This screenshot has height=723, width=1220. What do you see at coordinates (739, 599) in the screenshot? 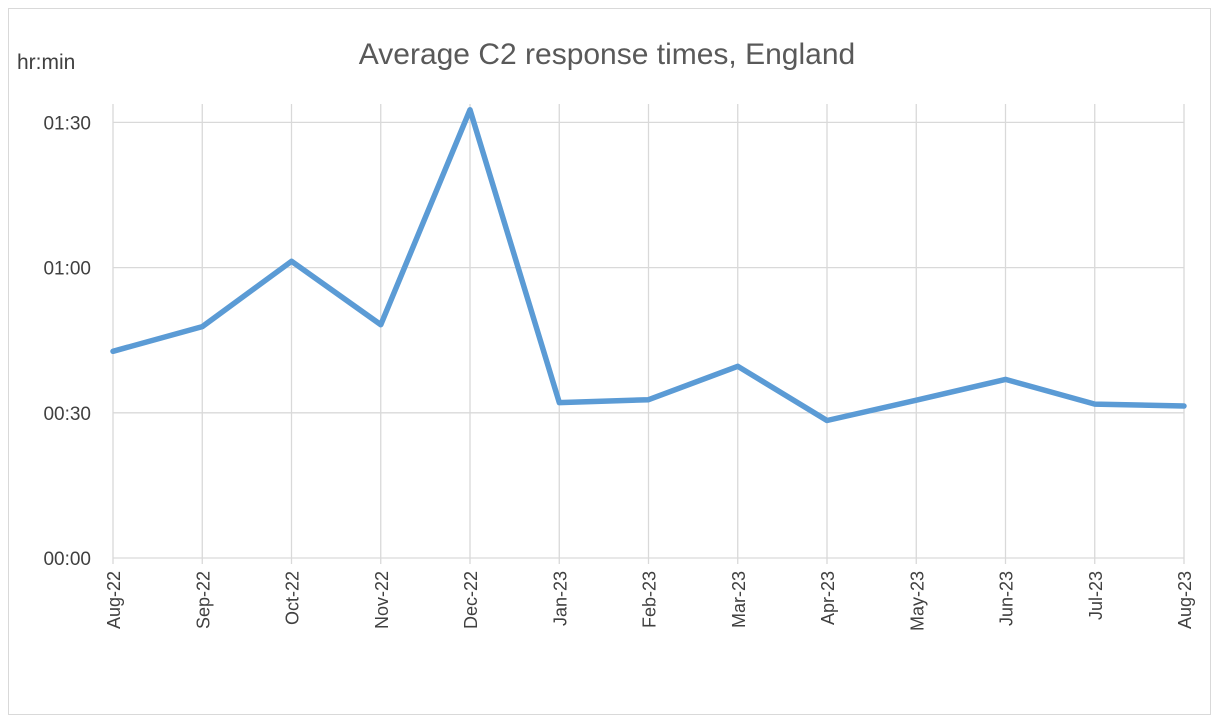
I see `x-tick-label: Mar-23` at bounding box center [739, 599].